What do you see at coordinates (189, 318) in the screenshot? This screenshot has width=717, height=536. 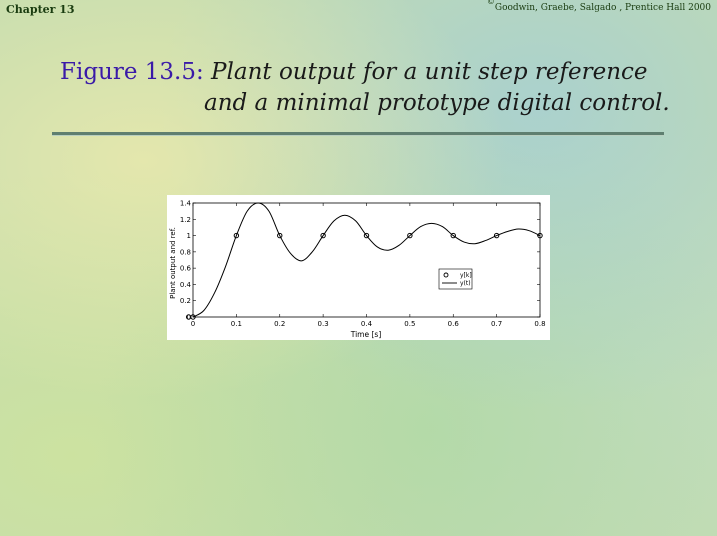 I see `y-tick-label: 0` at bounding box center [189, 318].